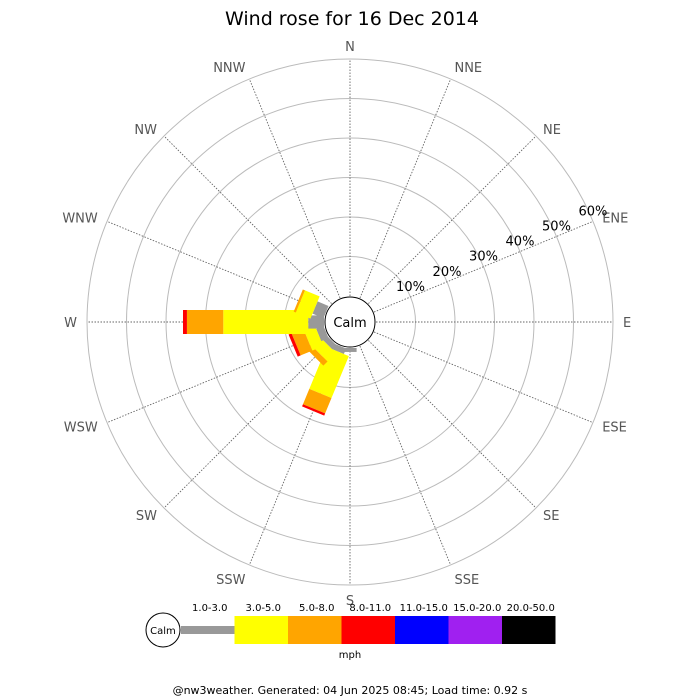 This screenshot has height=700, width=700. What do you see at coordinates (405, 455) in the screenshot?
I see `spoke-sse` at bounding box center [405, 455].